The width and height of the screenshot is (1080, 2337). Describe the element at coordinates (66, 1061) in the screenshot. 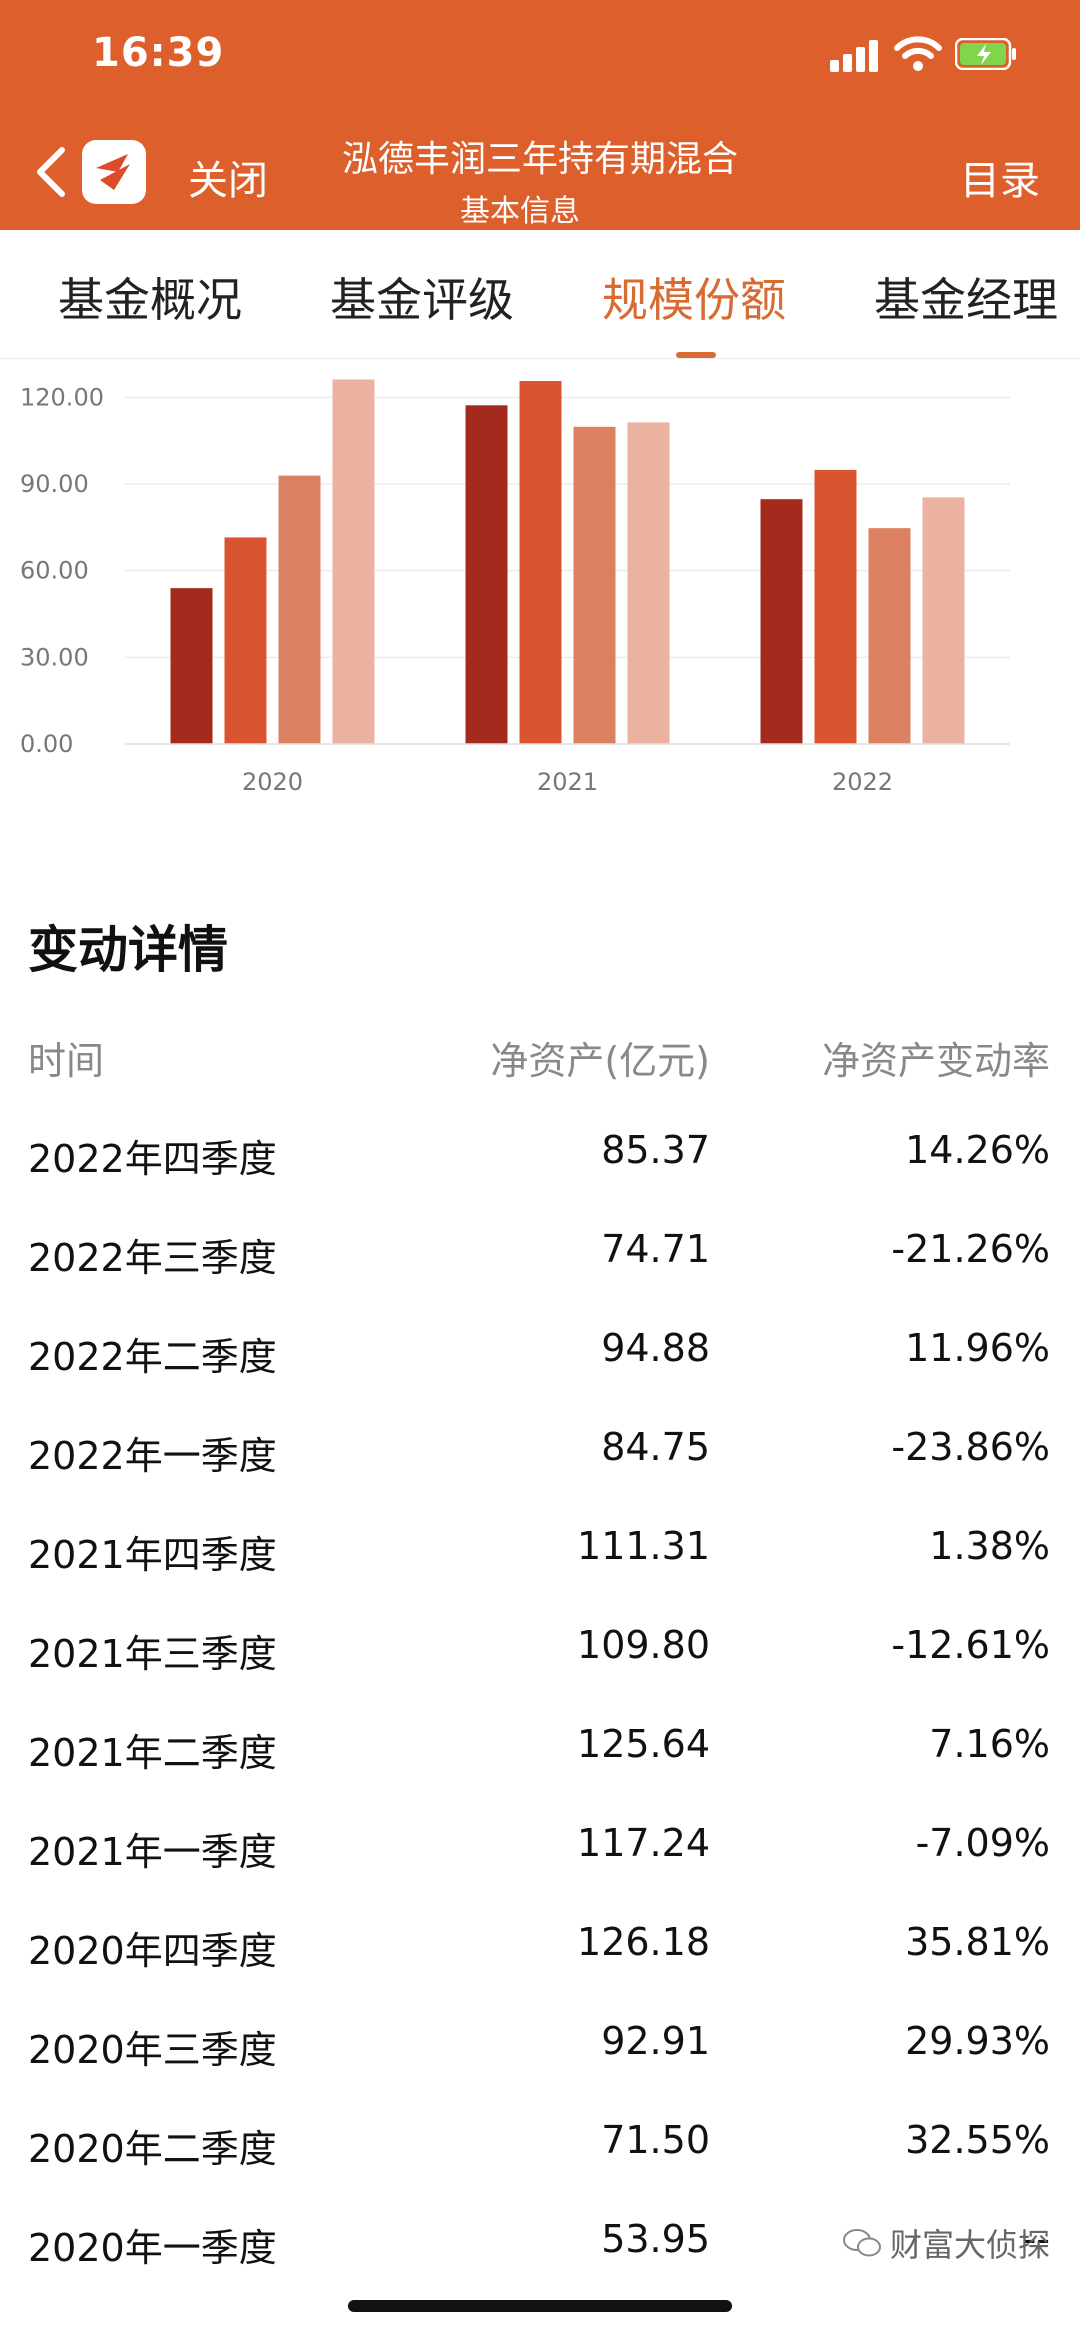

I see `header-time: 时间` at that location.